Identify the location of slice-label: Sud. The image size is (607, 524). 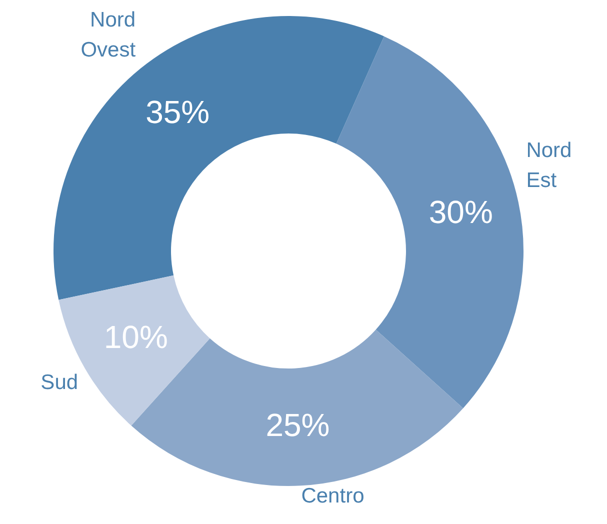
(59, 382).